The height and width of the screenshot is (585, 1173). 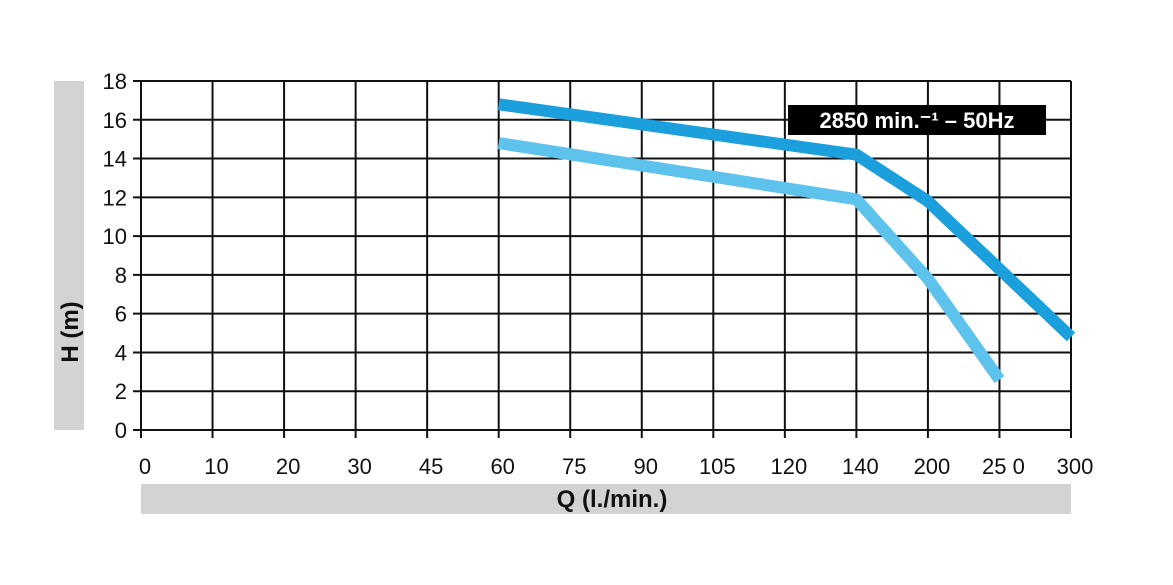 I want to click on y-tick-labels: 0 2 4 6 8 10 12 14 16 18, so click(x=115, y=256).